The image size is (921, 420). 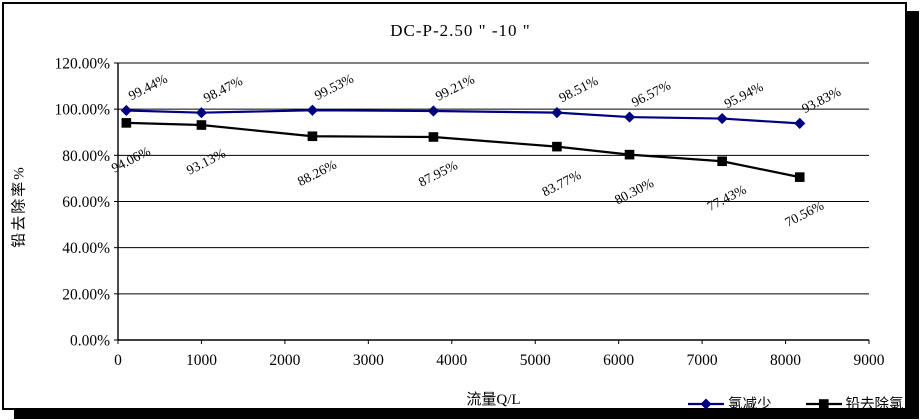 I want to click on legend-item-lead-removal: 铅去除氯, so click(x=854, y=403).